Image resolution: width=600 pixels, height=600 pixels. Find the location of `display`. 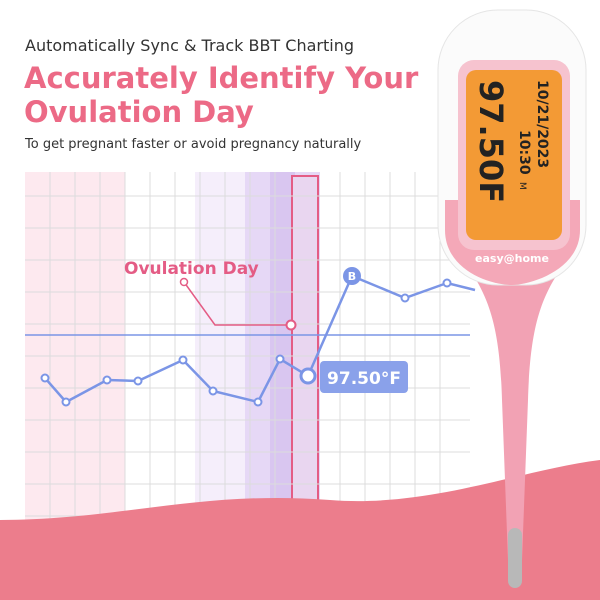

display is located at coordinates (514, 155).